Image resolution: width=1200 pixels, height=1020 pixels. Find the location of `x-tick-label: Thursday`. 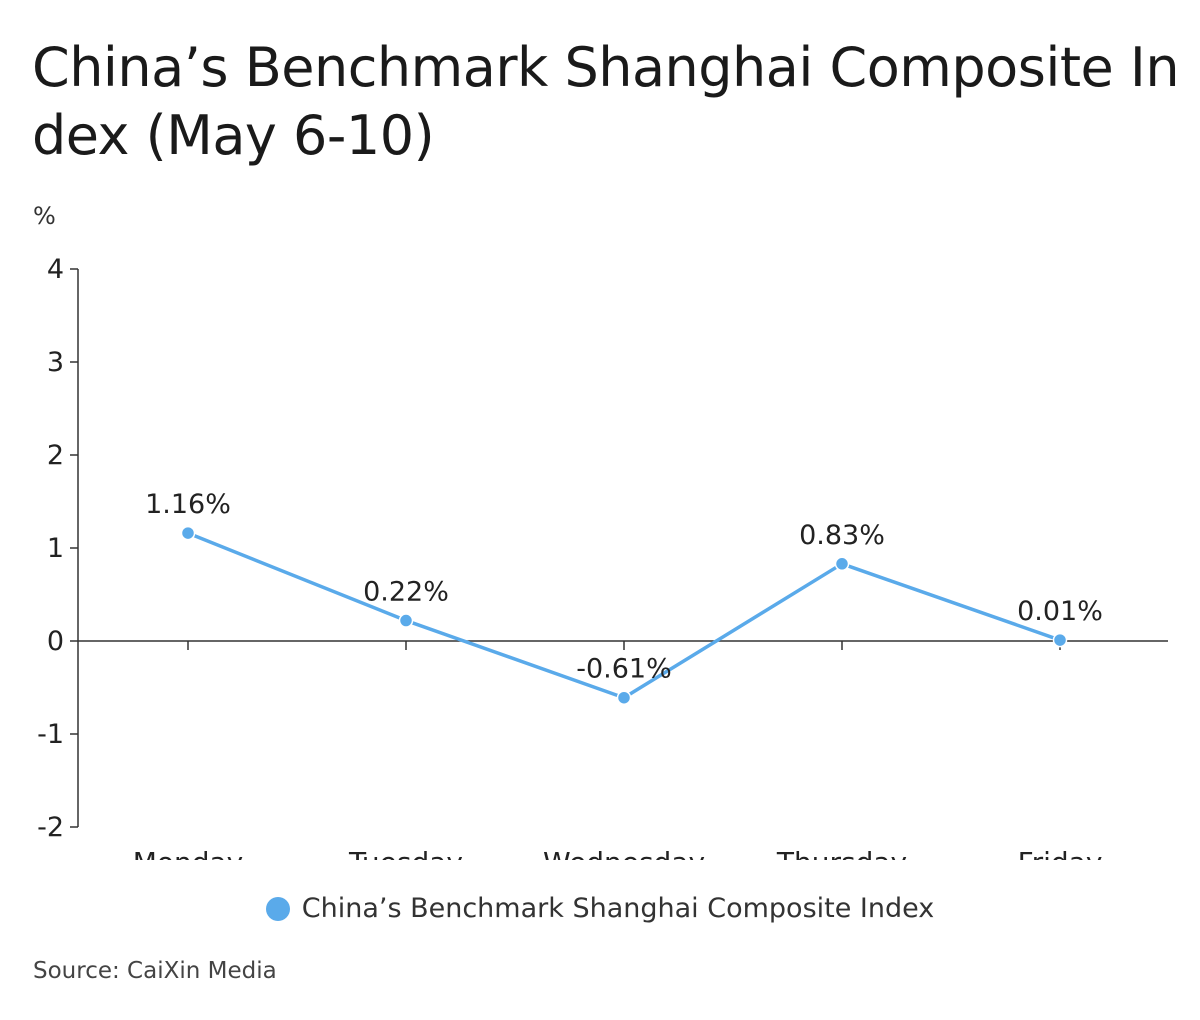

x-tick-label: Thursday is located at coordinates (841, 853).